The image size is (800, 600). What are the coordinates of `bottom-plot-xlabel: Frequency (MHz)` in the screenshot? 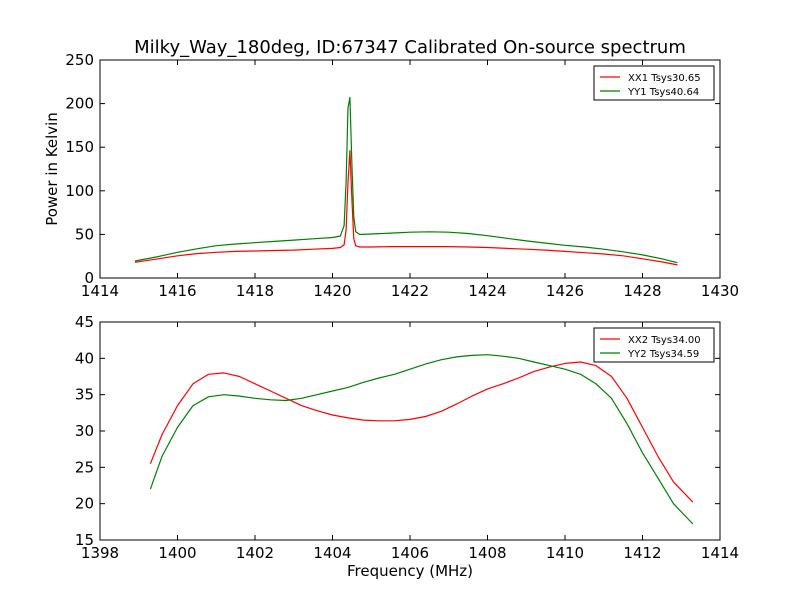 It's located at (410, 571).